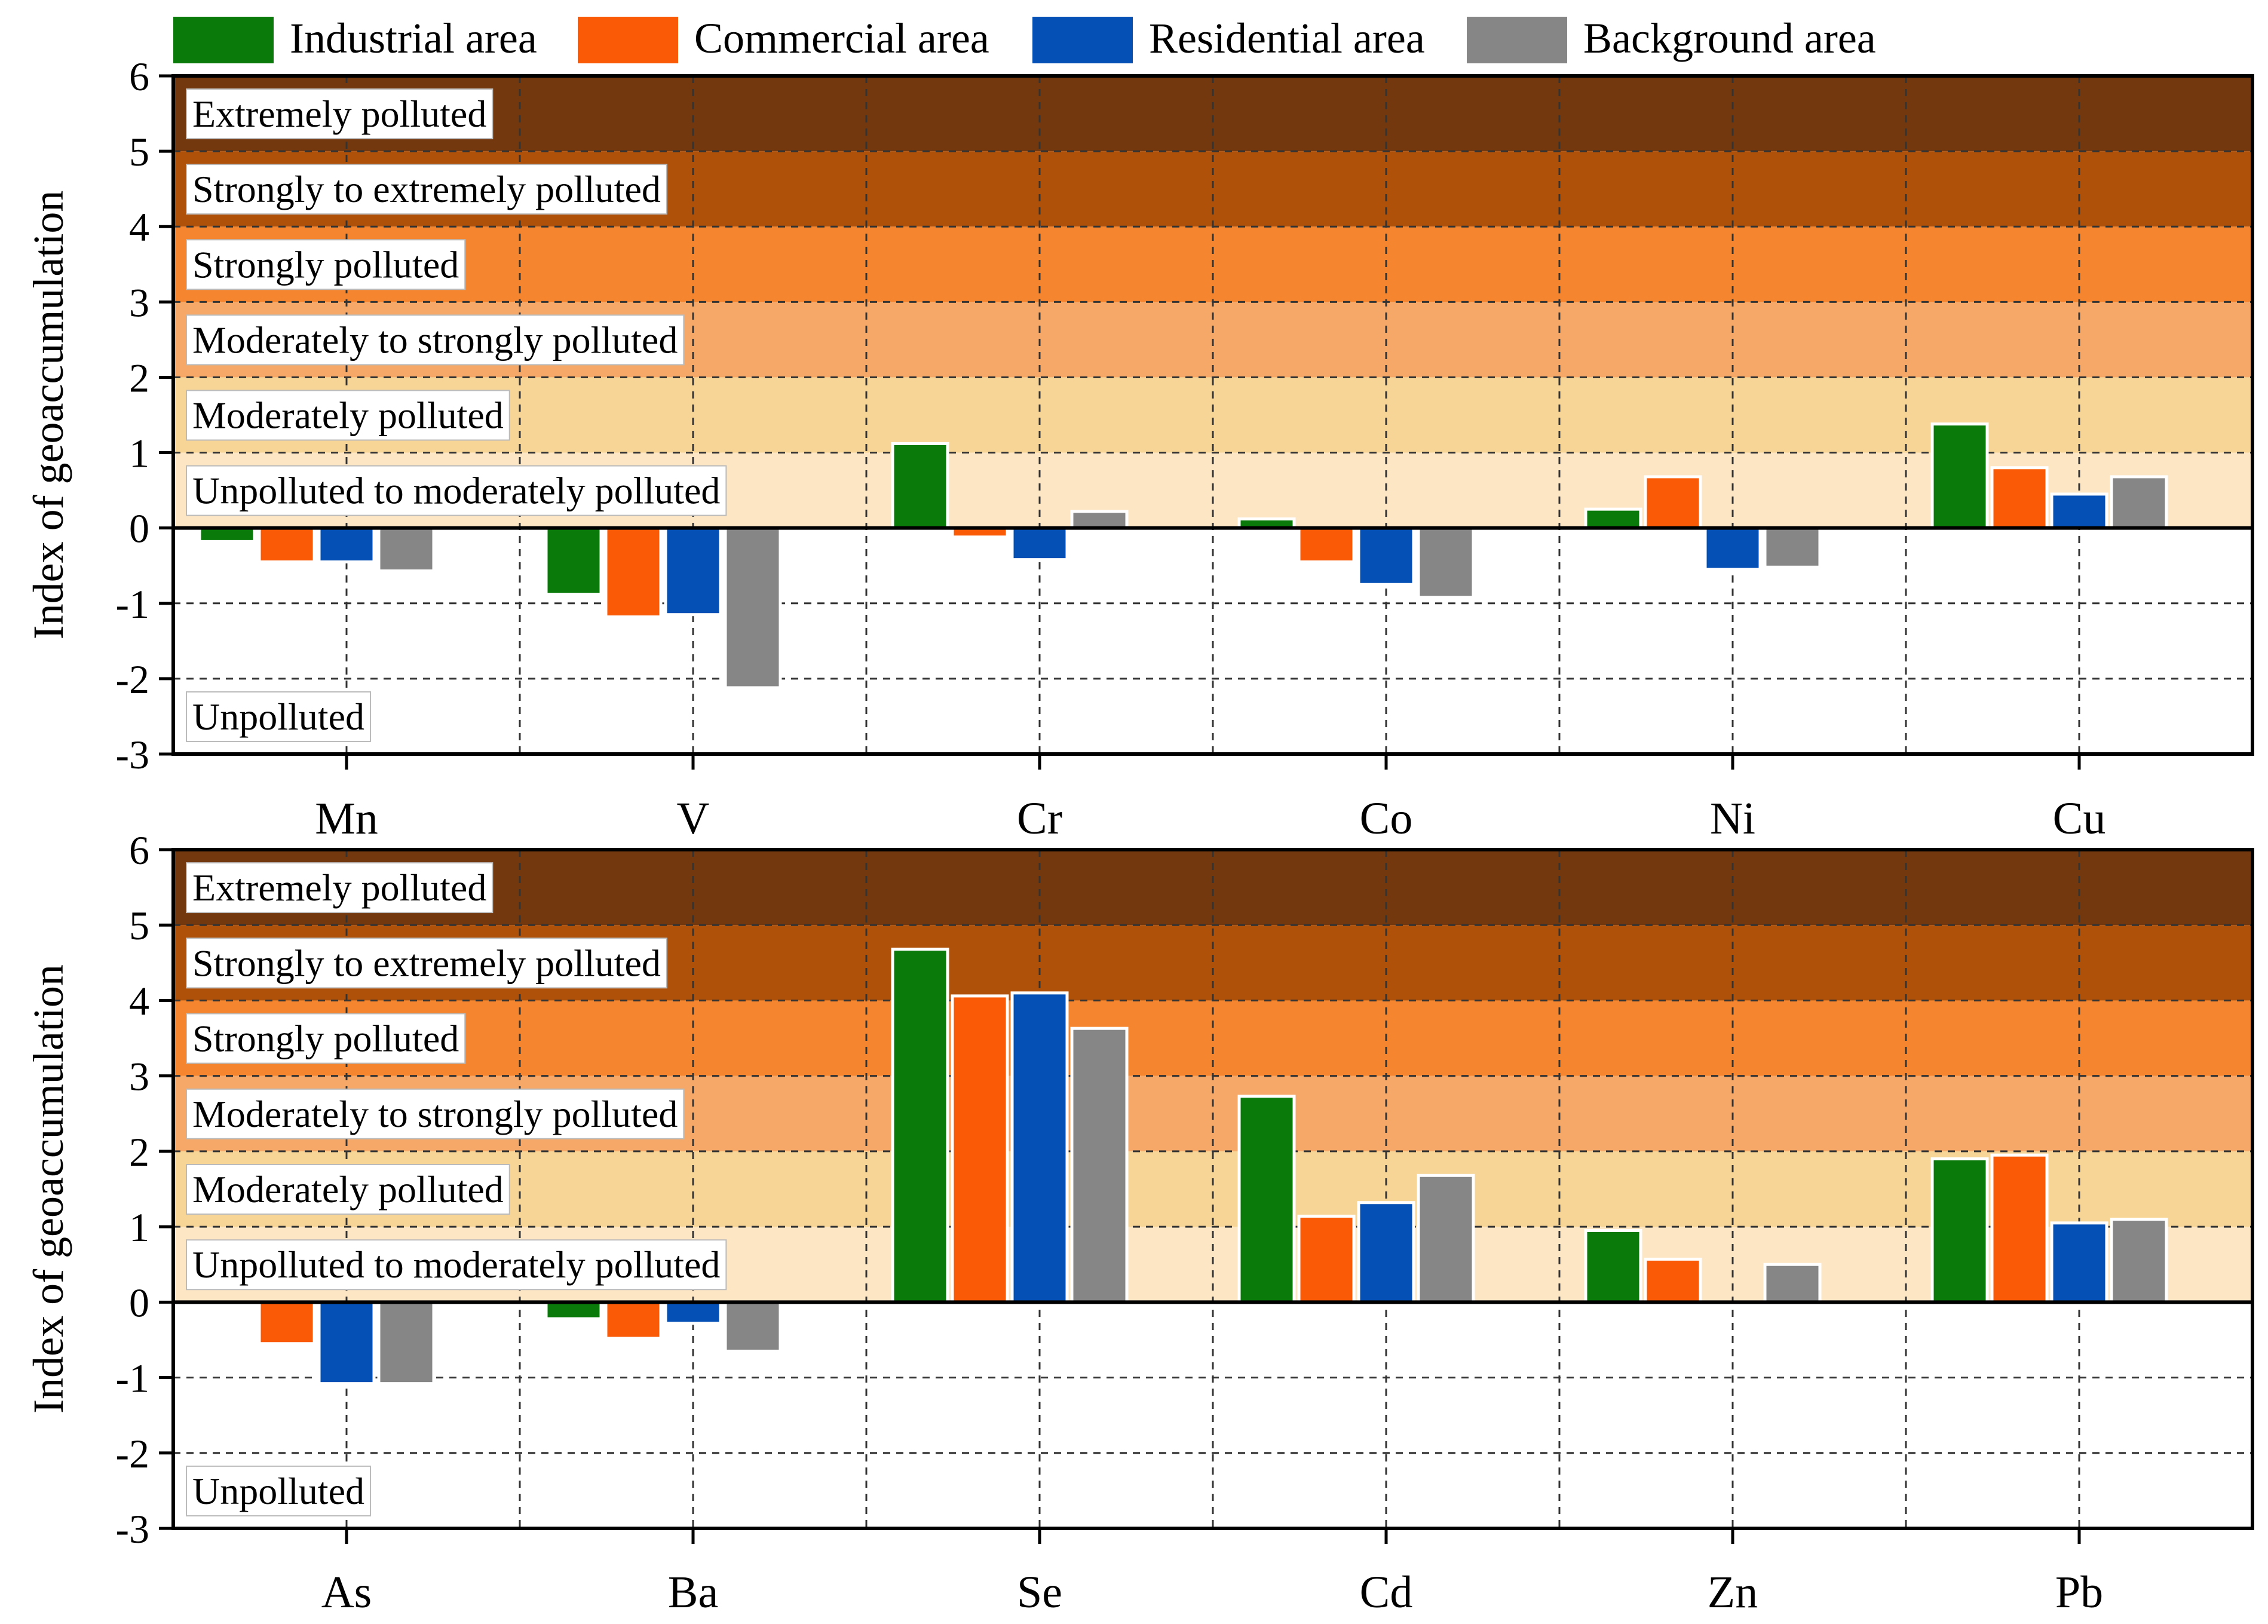  What do you see at coordinates (1082, 40) in the screenshot?
I see `legend-swatch-residential-area` at bounding box center [1082, 40].